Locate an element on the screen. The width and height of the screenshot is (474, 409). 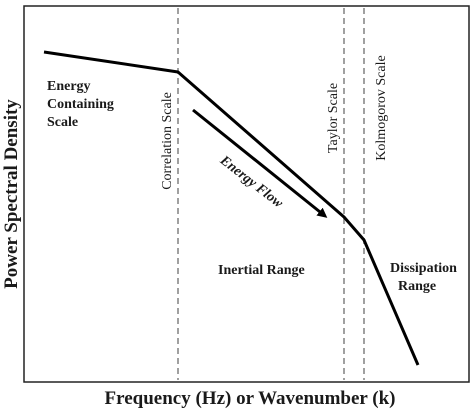
energy-flow-label: Energy Flow is located at coordinates (251, 182).